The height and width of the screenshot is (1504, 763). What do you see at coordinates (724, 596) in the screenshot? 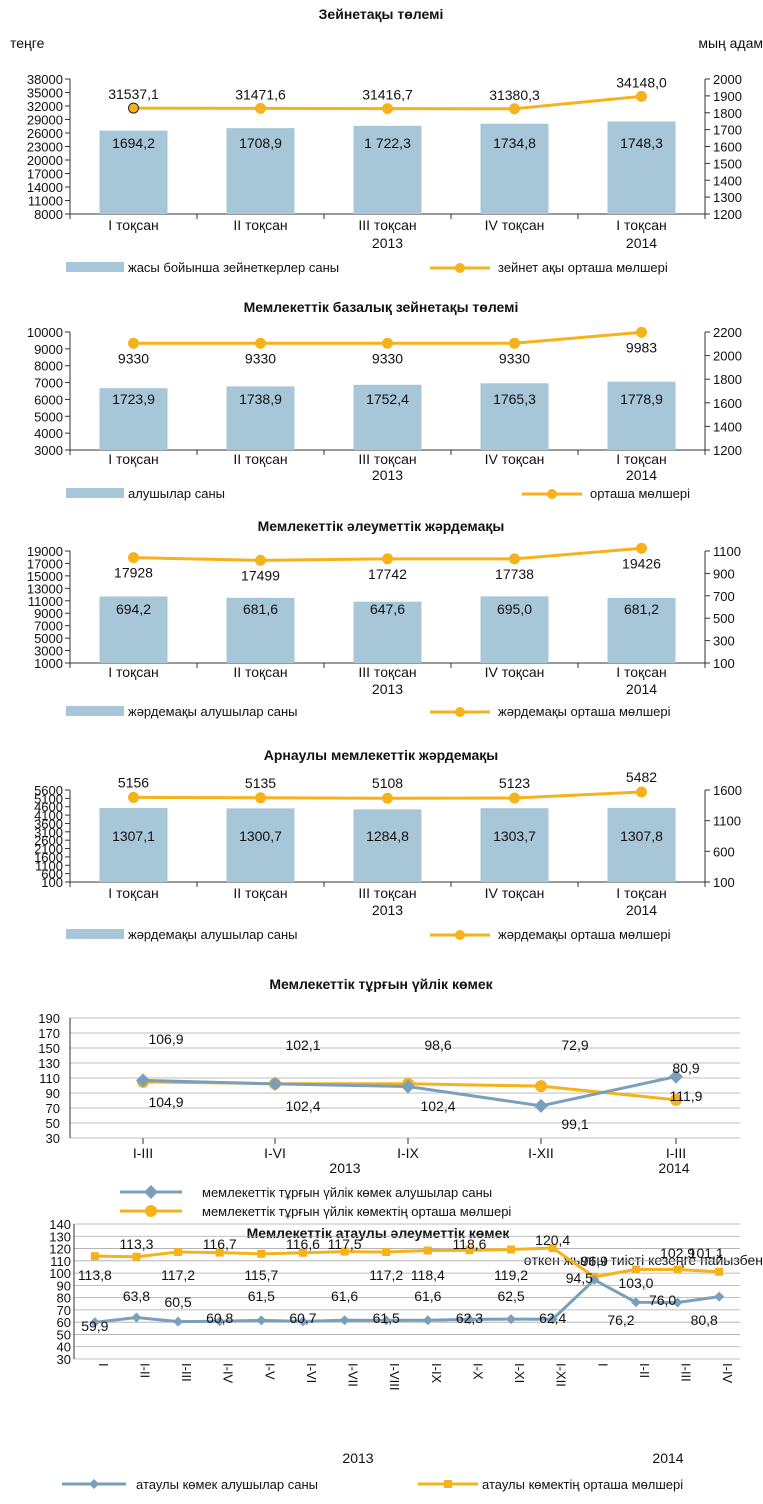
I see `right-tick-label: 700` at bounding box center [724, 596].